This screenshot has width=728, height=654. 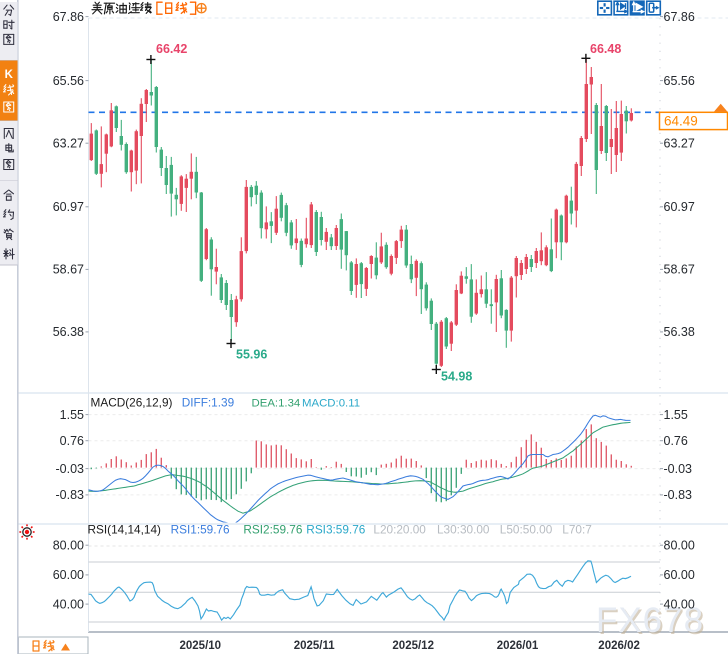 What do you see at coordinates (605, 49) in the screenshot?
I see `svg-text: 66.48` at bounding box center [605, 49].